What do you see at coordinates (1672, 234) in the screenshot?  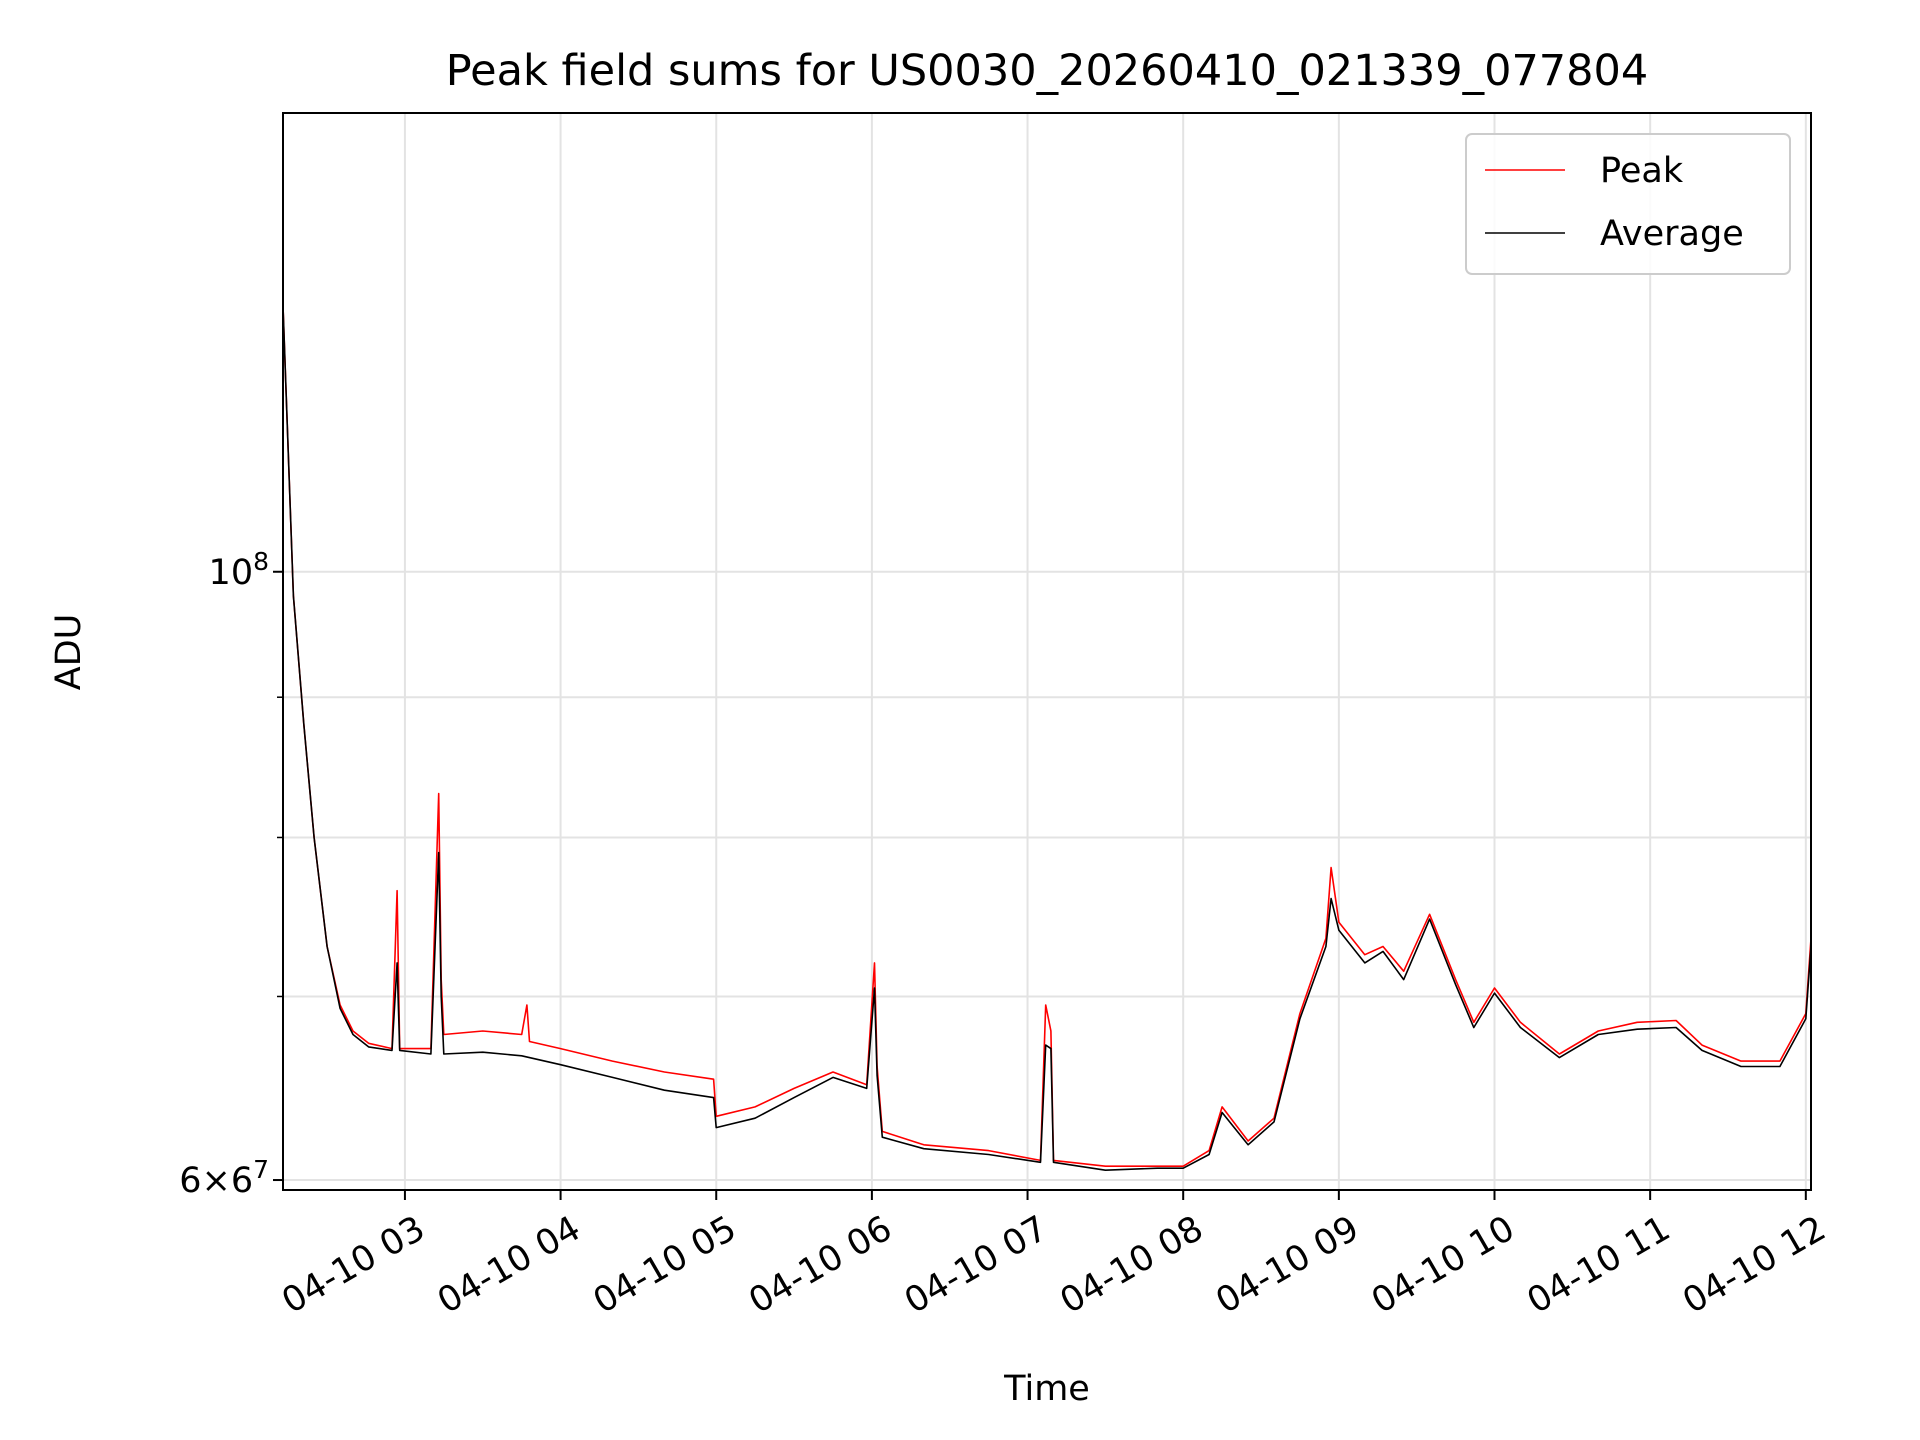 I see `legend-average-label: Average` at bounding box center [1672, 234].